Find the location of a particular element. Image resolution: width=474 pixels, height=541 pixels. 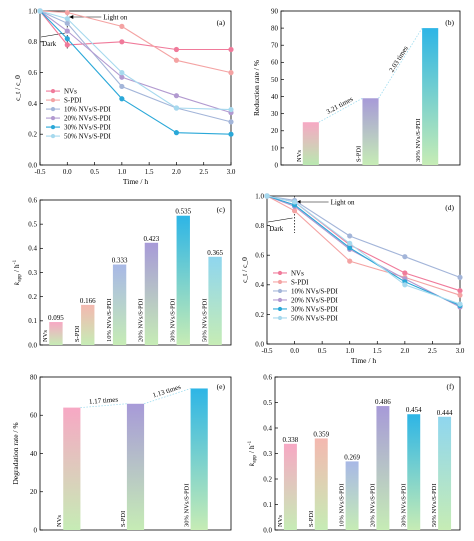

panel-label: (c) is located at coordinates (221, 209).